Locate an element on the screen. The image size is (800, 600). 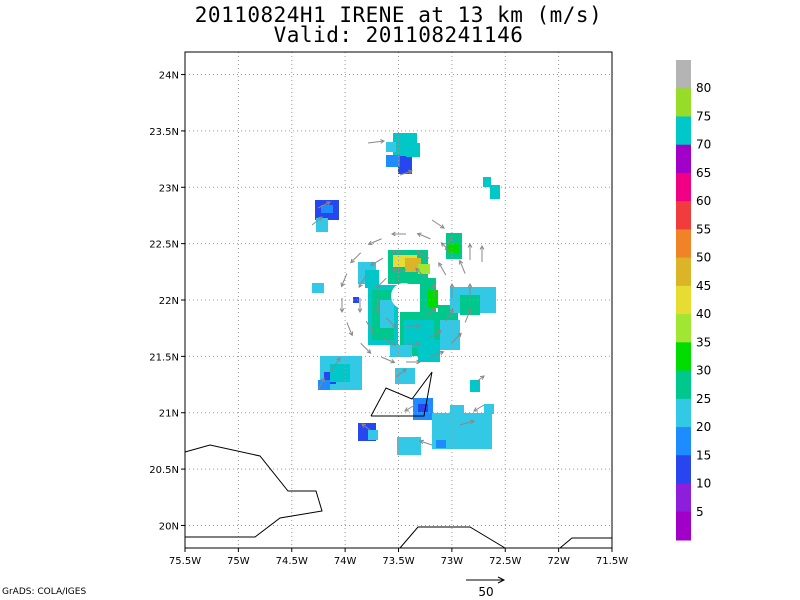
y-tick-label: 22.5N is located at coordinates (164, 245).